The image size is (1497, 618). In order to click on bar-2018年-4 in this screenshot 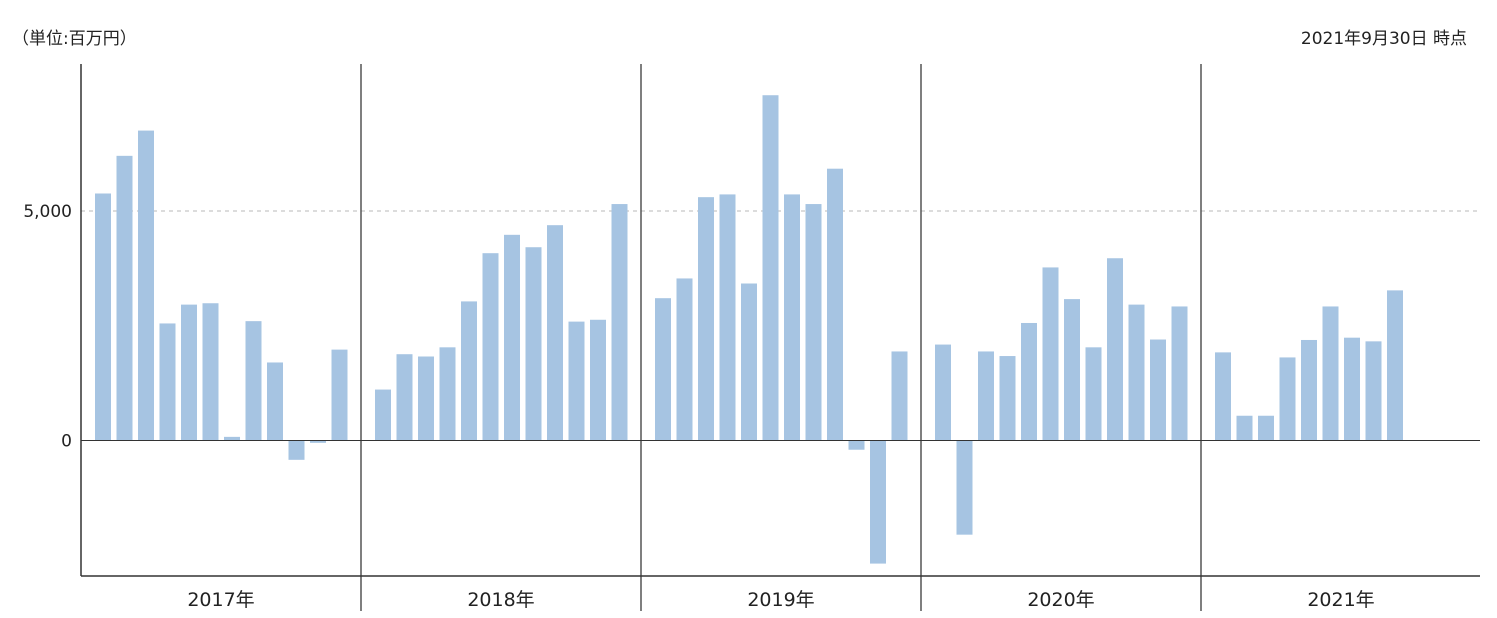, I will do `click(447, 394)`.